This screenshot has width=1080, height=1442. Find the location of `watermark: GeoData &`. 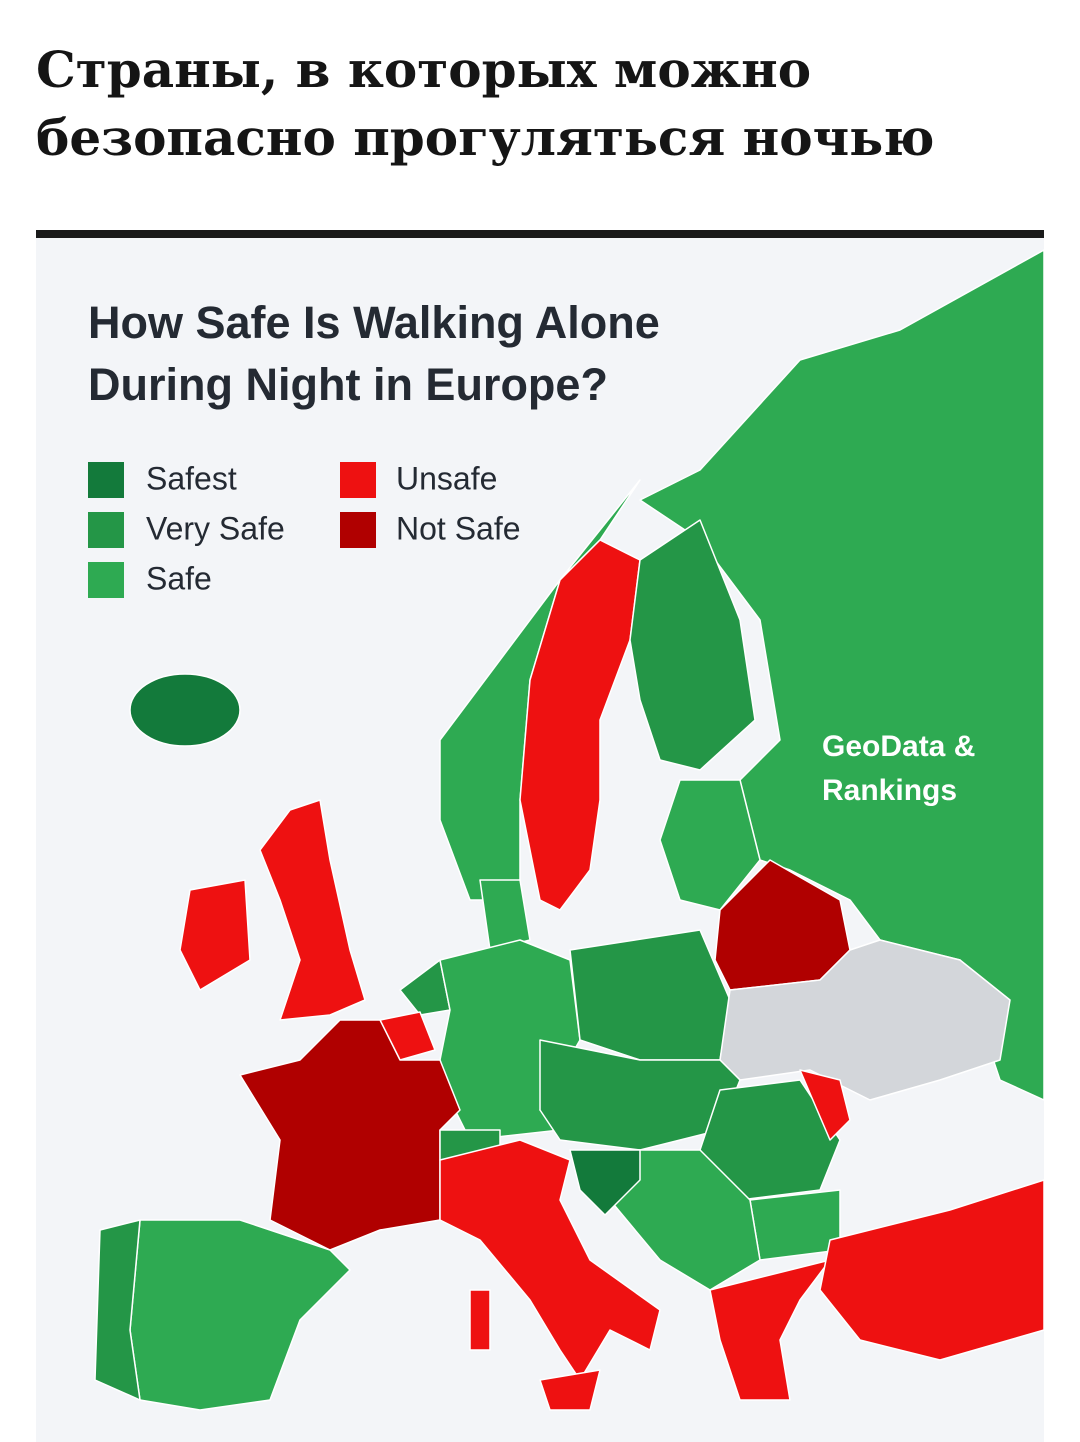

watermark: GeoData & is located at coordinates (898, 746).